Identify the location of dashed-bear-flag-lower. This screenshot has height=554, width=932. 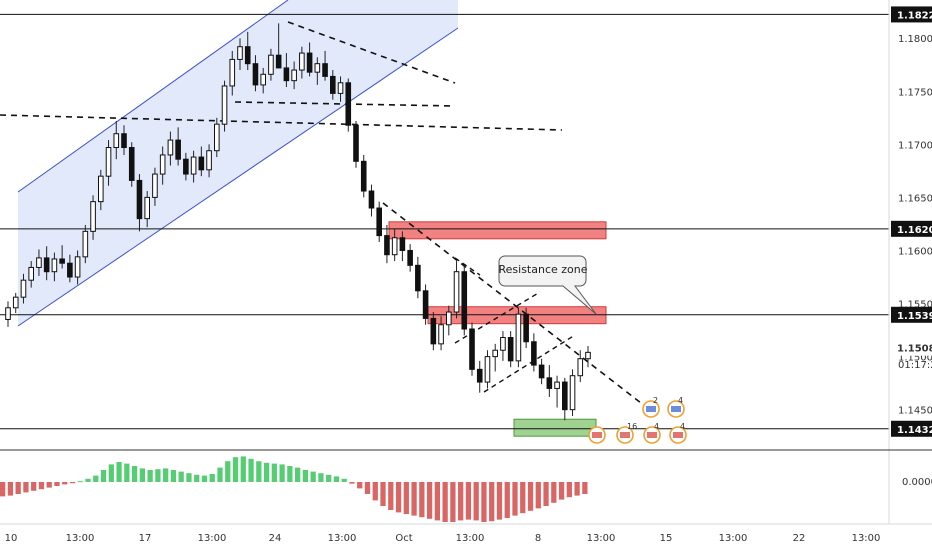
(497, 317).